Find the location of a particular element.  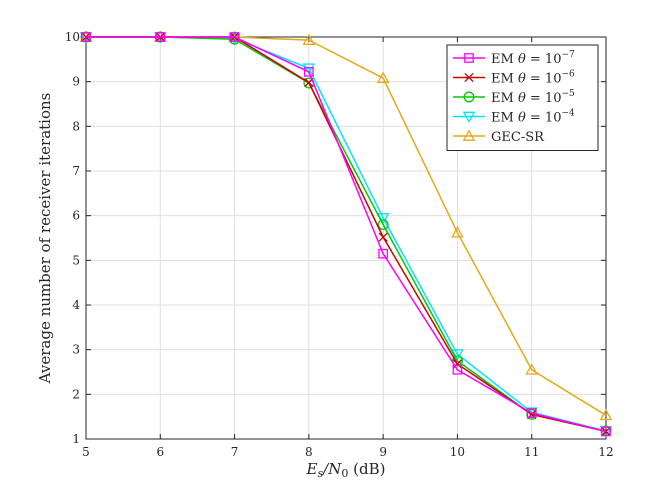

y-tick-label: 5 is located at coordinates (76, 260).